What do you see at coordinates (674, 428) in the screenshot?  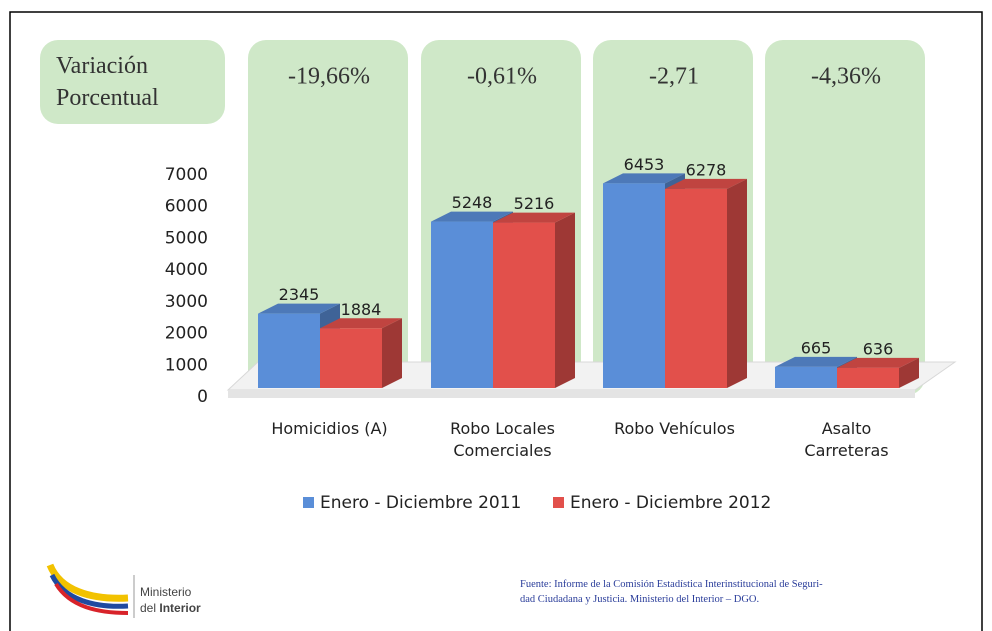 I see `x-tick-label: Robo Vehículos` at bounding box center [674, 428].